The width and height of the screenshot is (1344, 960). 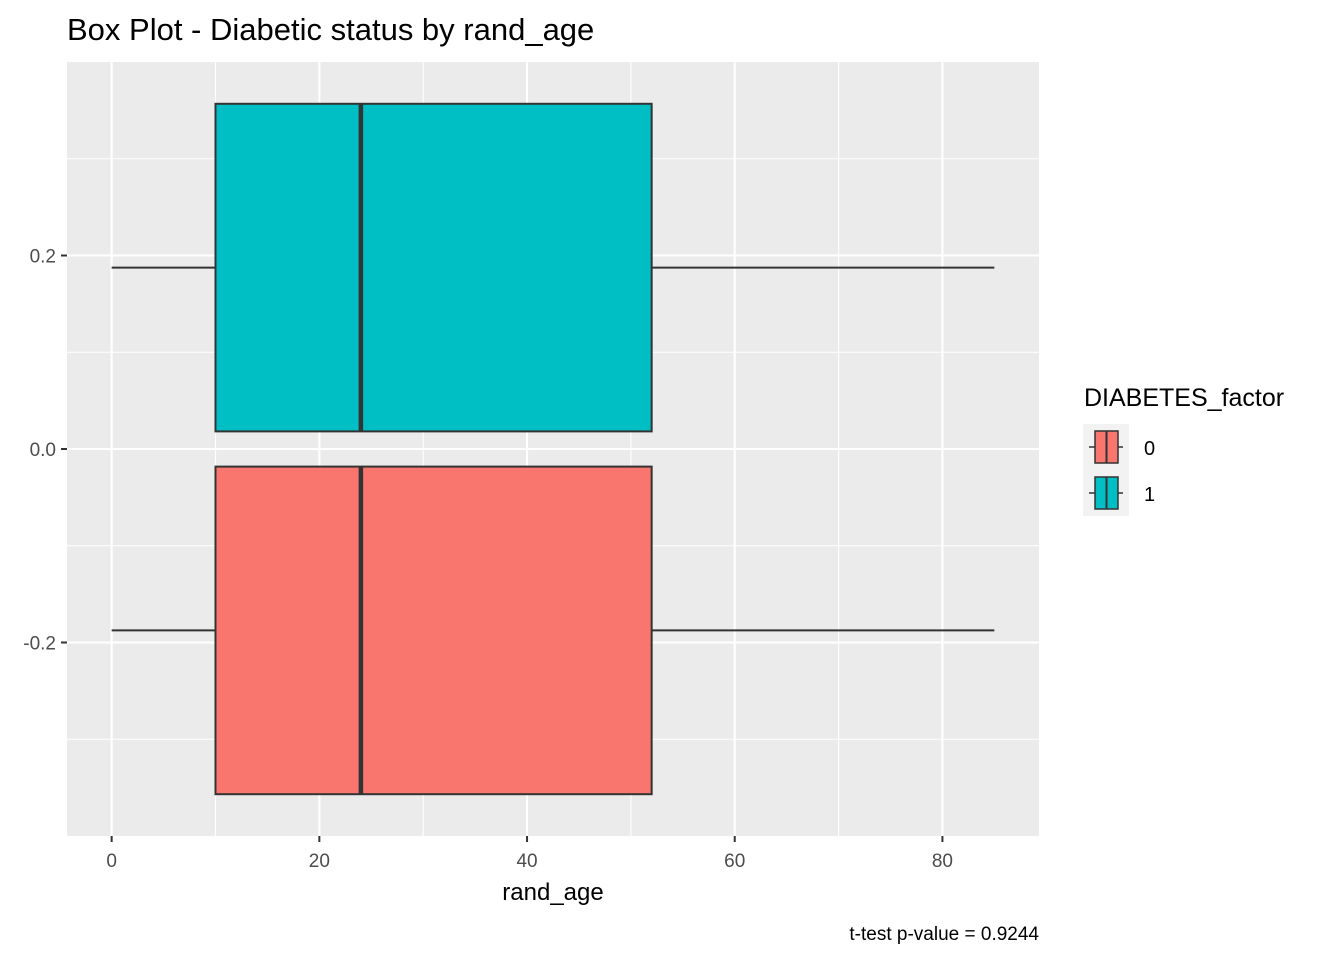 I want to click on legend: DIABETES_factor 0 1, so click(x=1183, y=450).